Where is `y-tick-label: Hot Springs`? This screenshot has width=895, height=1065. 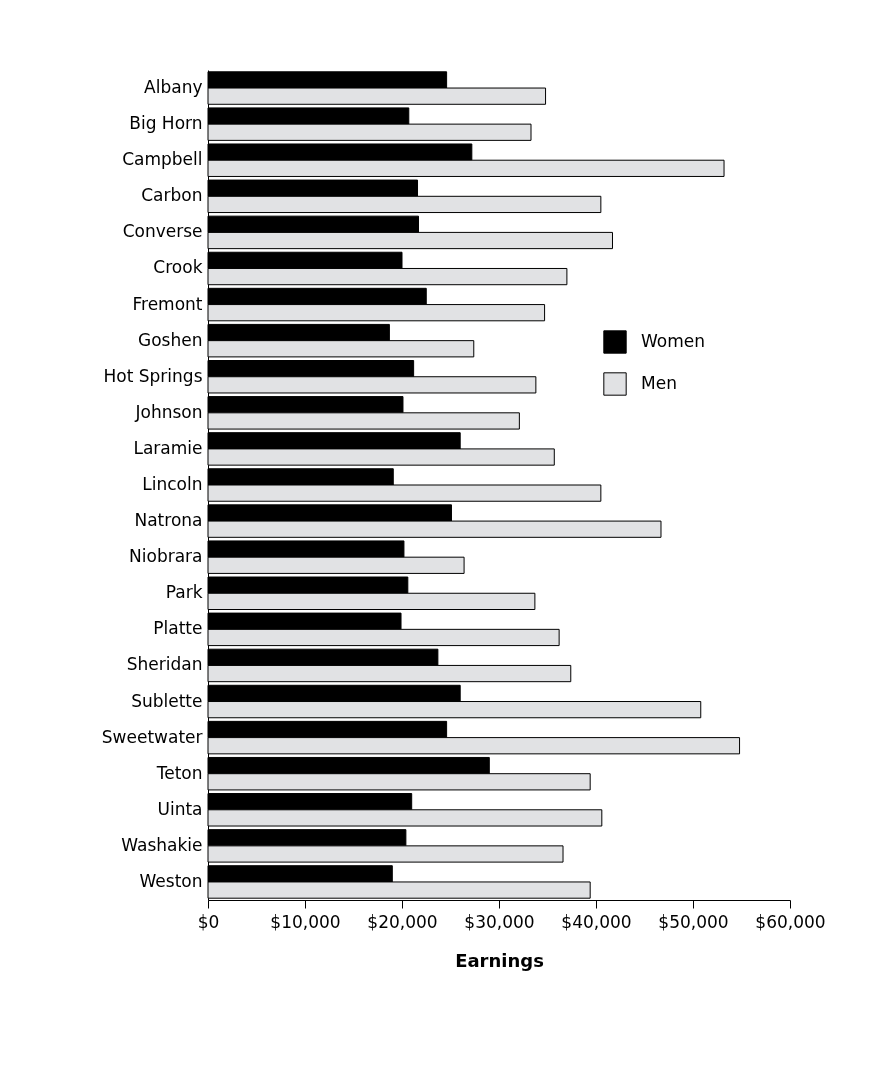
y-tick-label: Hot Springs is located at coordinates (153, 375).